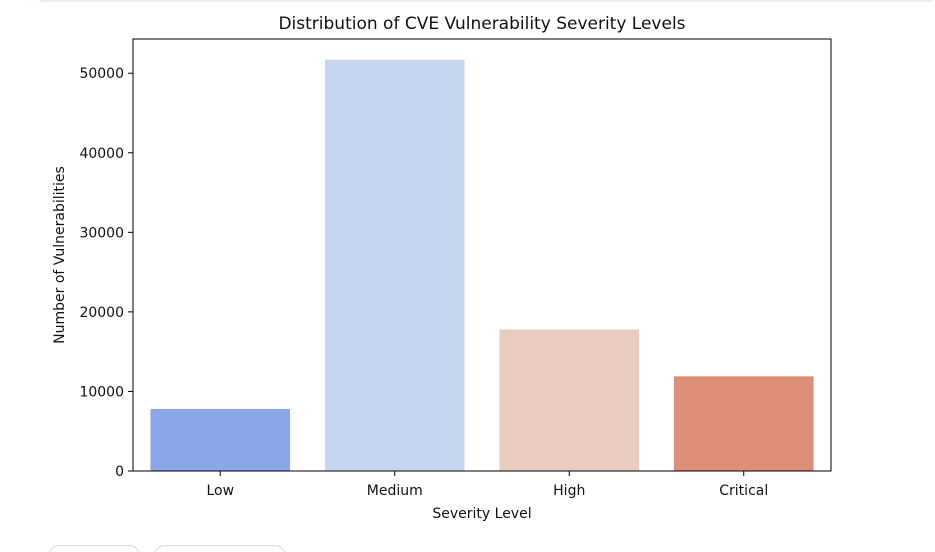 This screenshot has width=935, height=552. What do you see at coordinates (486, 1) in the screenshot?
I see `cell-divider` at bounding box center [486, 1].